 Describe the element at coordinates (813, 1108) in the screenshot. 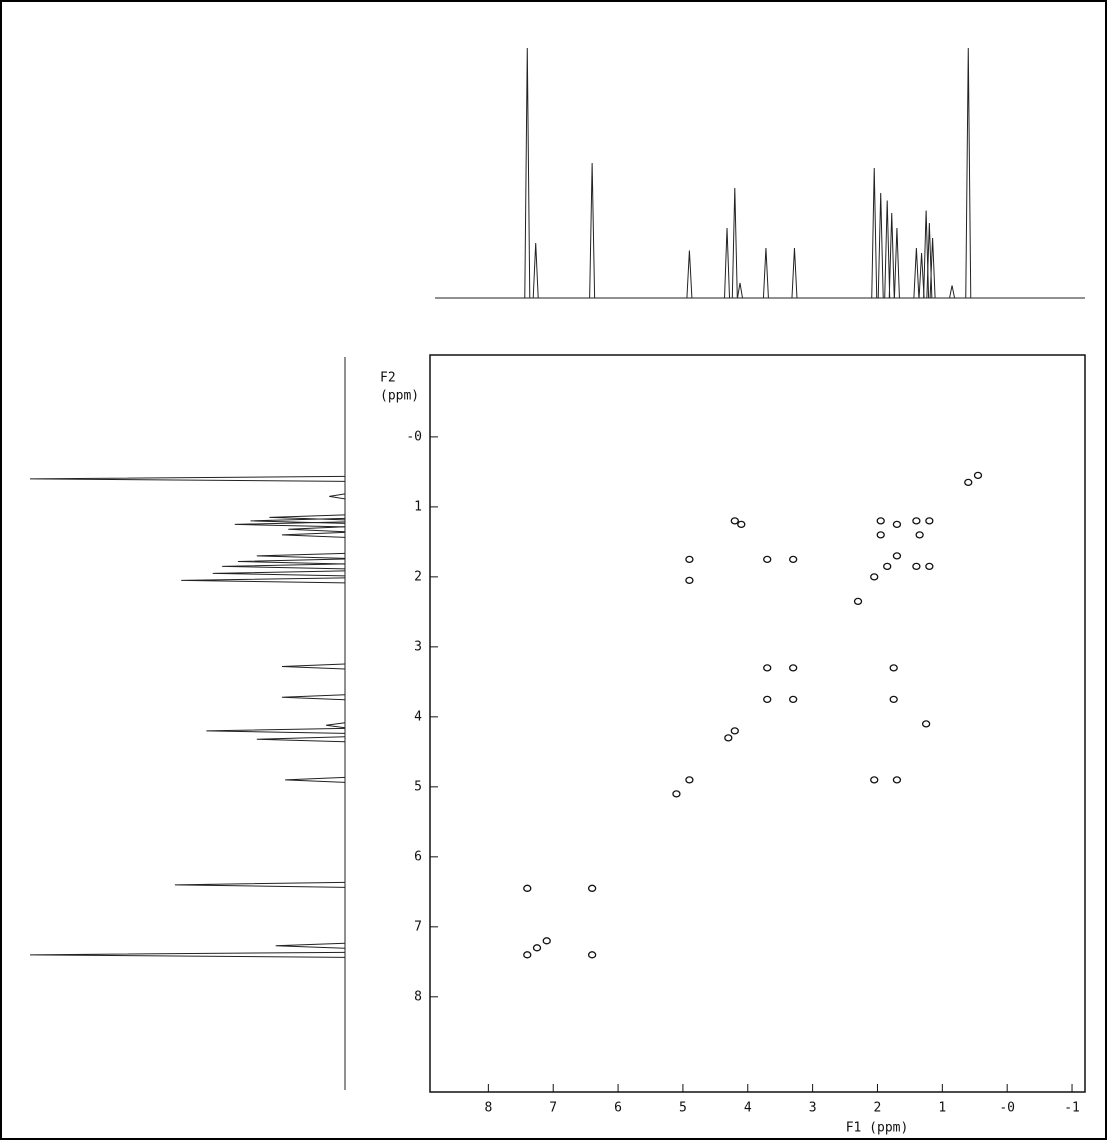

I see `x-tick-label: 3` at that location.